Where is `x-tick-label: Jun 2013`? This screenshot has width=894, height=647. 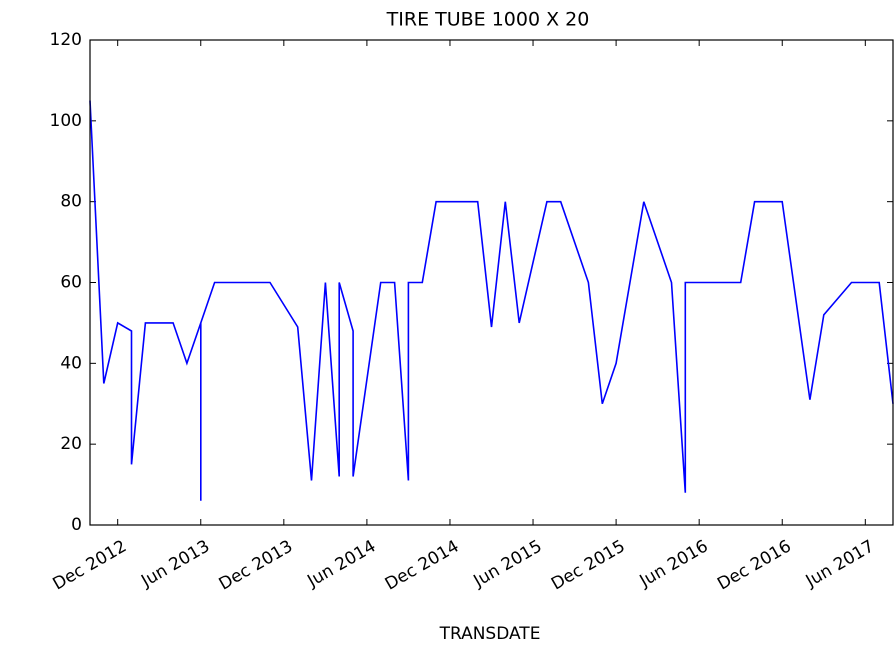 x-tick-label: Jun 2013 is located at coordinates (175, 563).